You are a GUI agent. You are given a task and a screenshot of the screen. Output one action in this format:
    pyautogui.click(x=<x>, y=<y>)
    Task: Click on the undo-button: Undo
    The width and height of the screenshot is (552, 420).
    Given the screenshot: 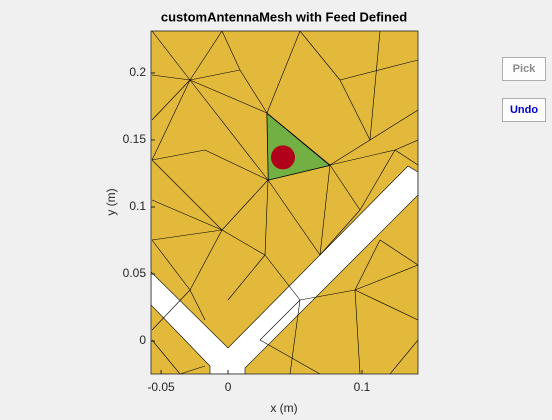 What is the action you would take?
    pyautogui.click(x=524, y=110)
    